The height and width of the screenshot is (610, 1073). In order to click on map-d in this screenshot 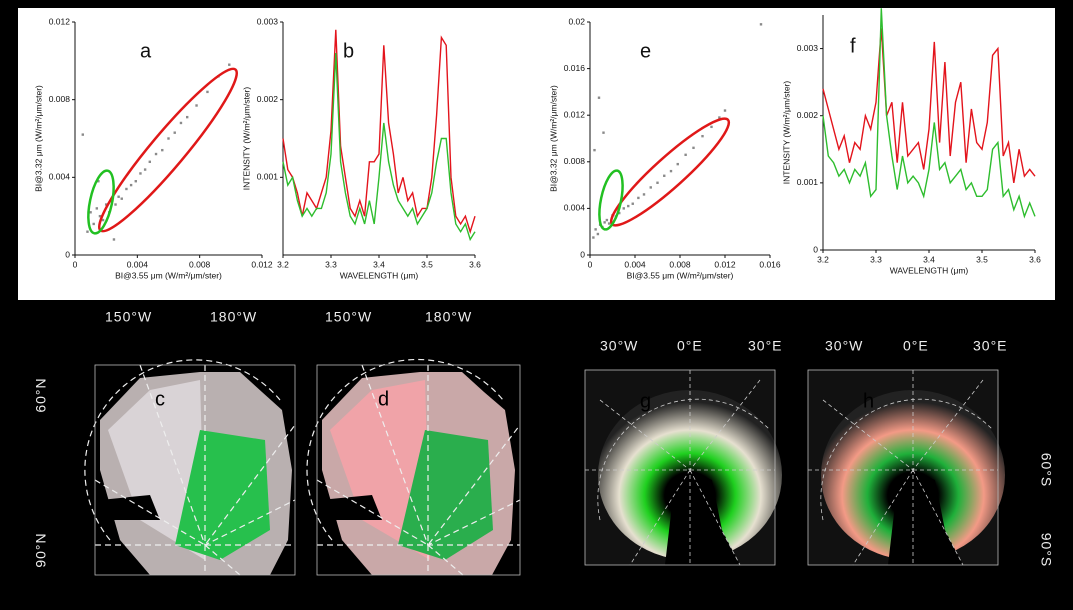, I will do `click(413, 467)`.